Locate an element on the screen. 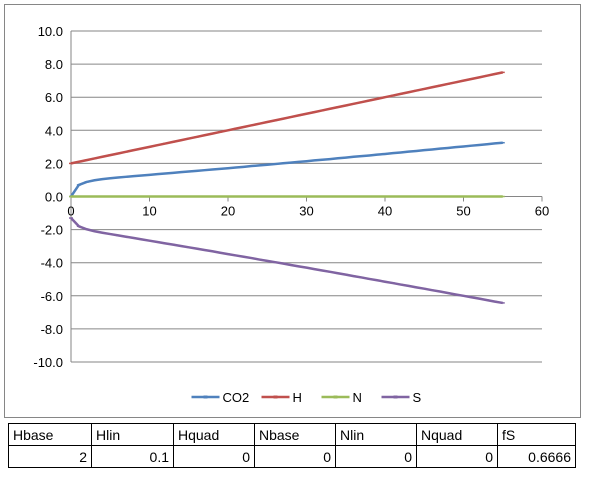 The width and height of the screenshot is (589, 482). legend-item-co2: CO2 is located at coordinates (220, 397).